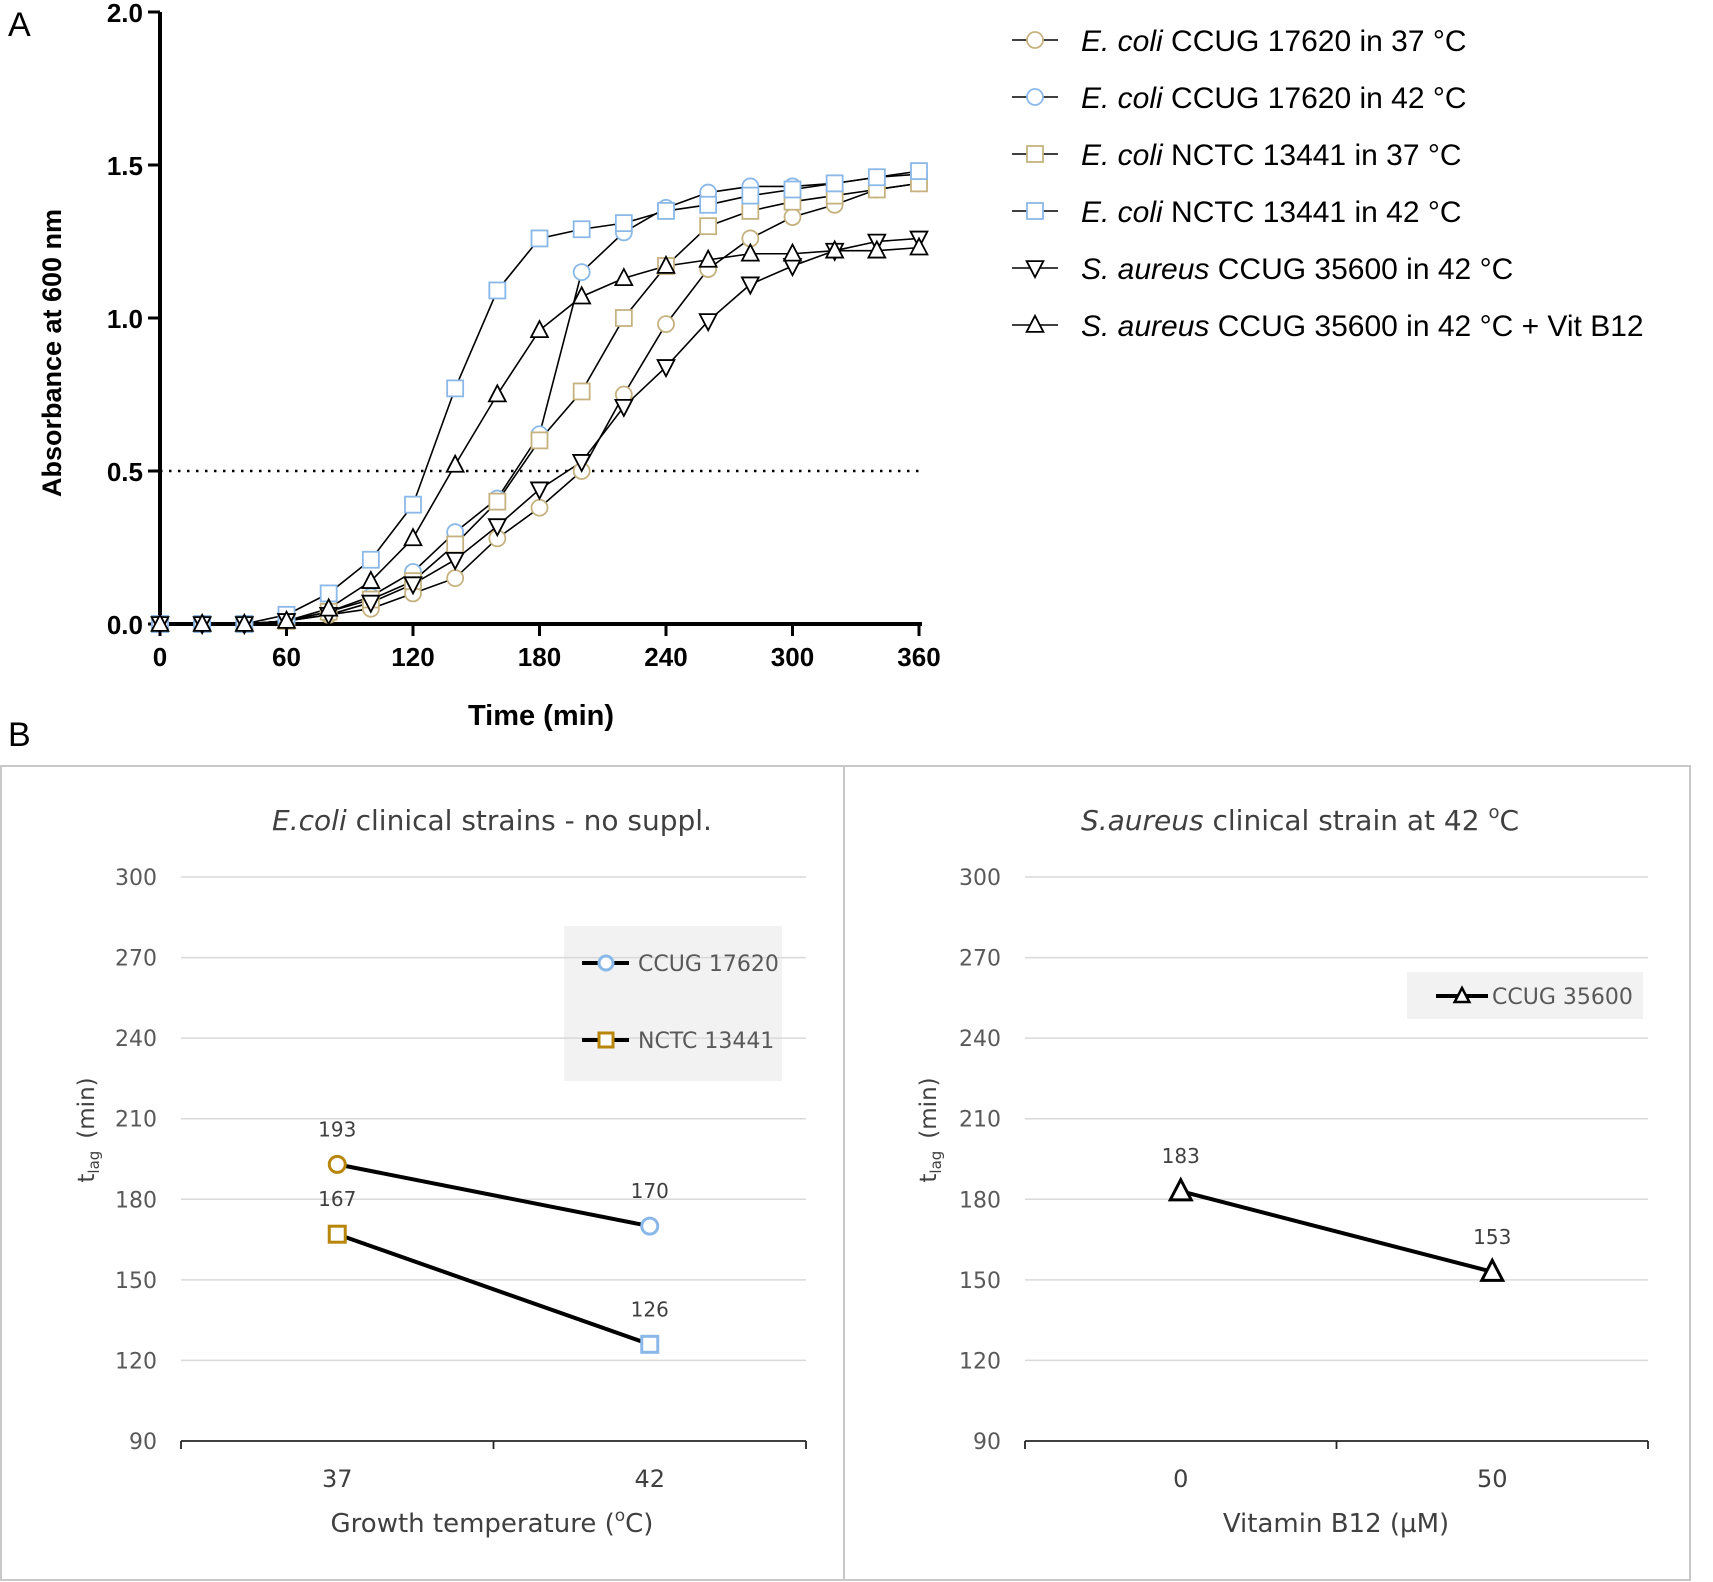 Image resolution: width=1713 pixels, height=1582 pixels. I want to click on panel-label-b: B, so click(19, 735).